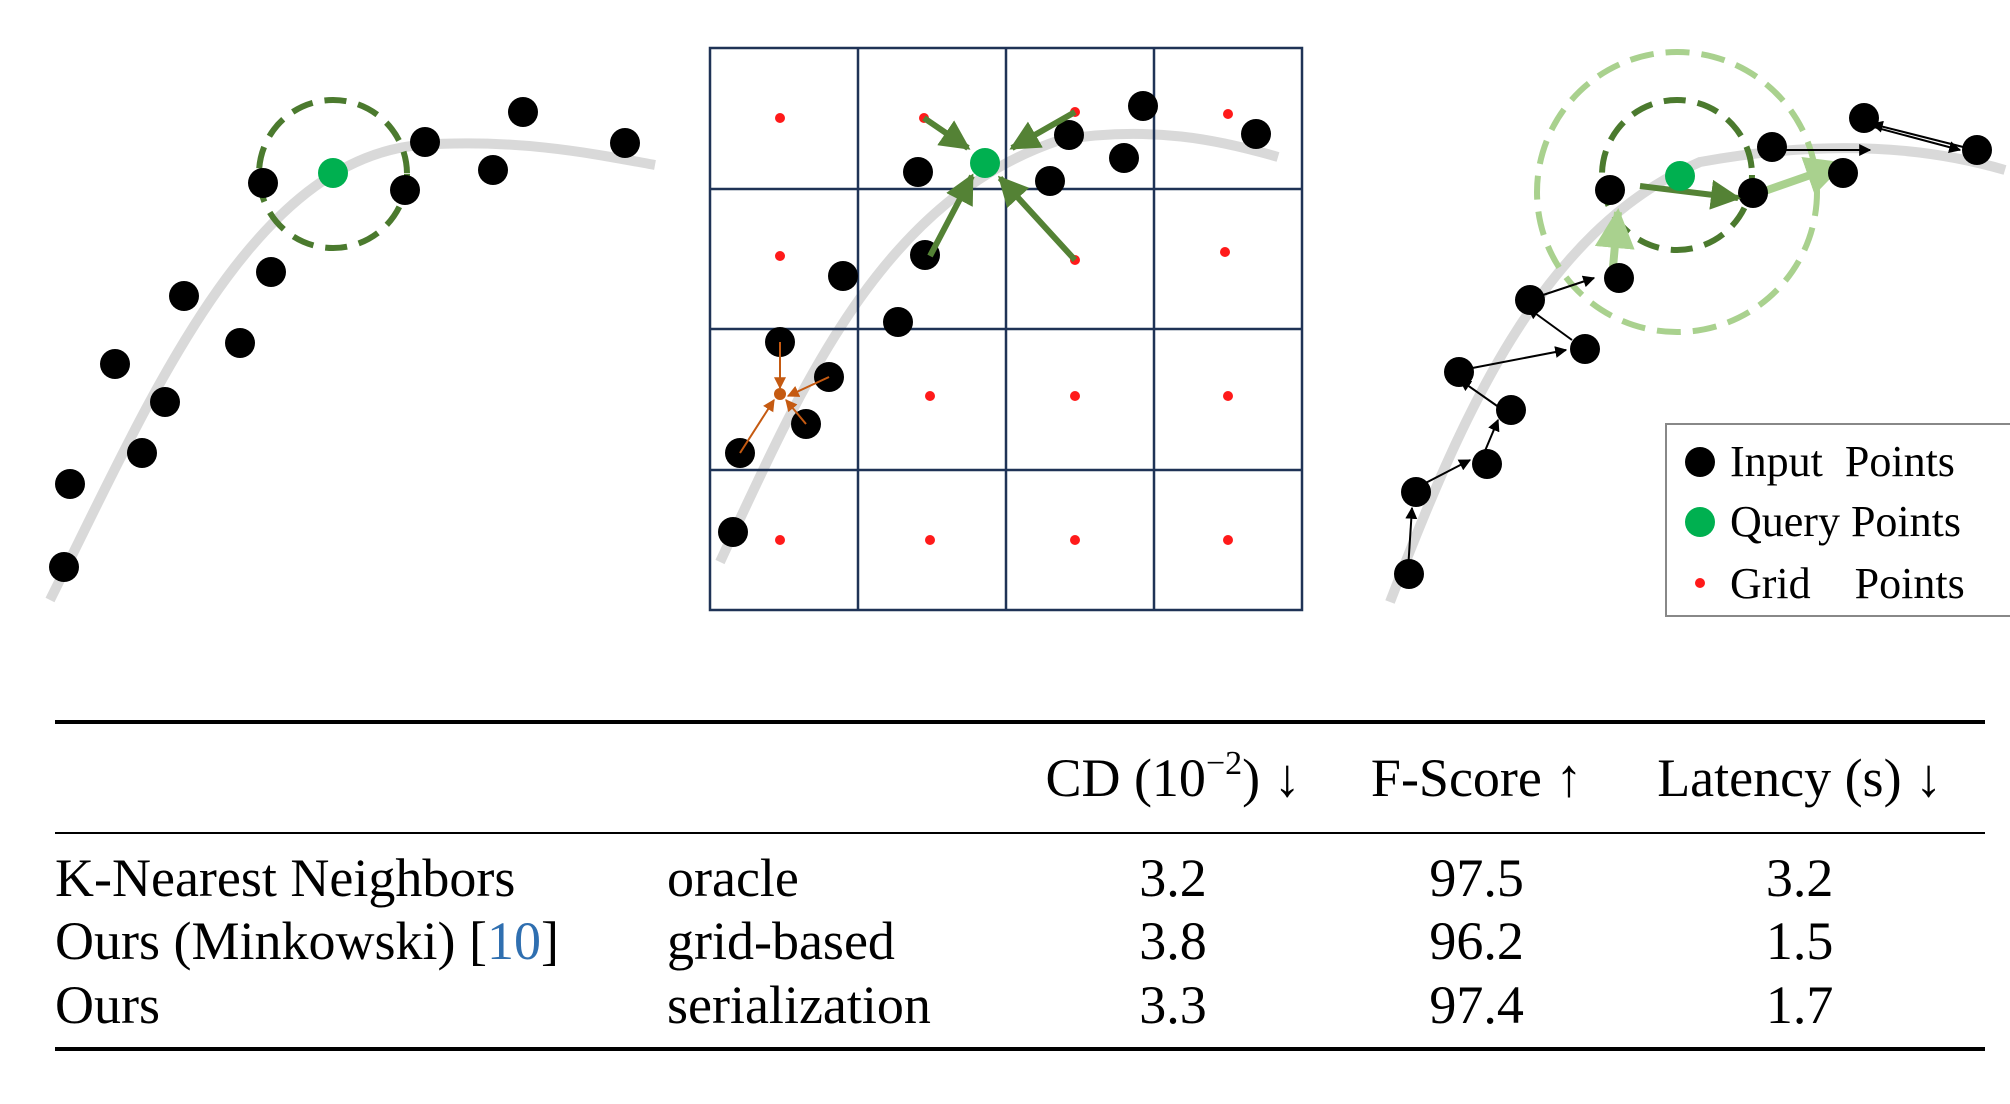 The width and height of the screenshot is (2010, 1104). I want to click on header-type, so click(837, 777).